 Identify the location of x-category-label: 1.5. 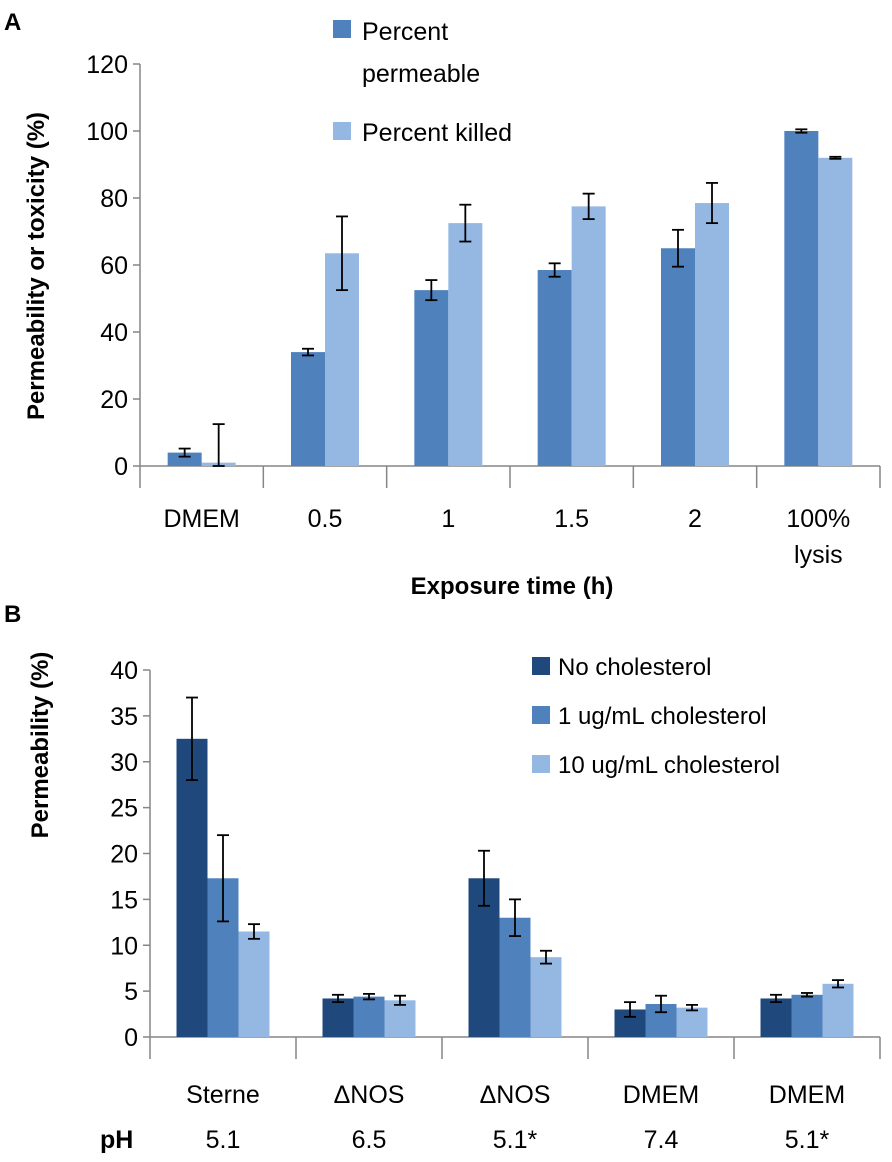
(571, 519).